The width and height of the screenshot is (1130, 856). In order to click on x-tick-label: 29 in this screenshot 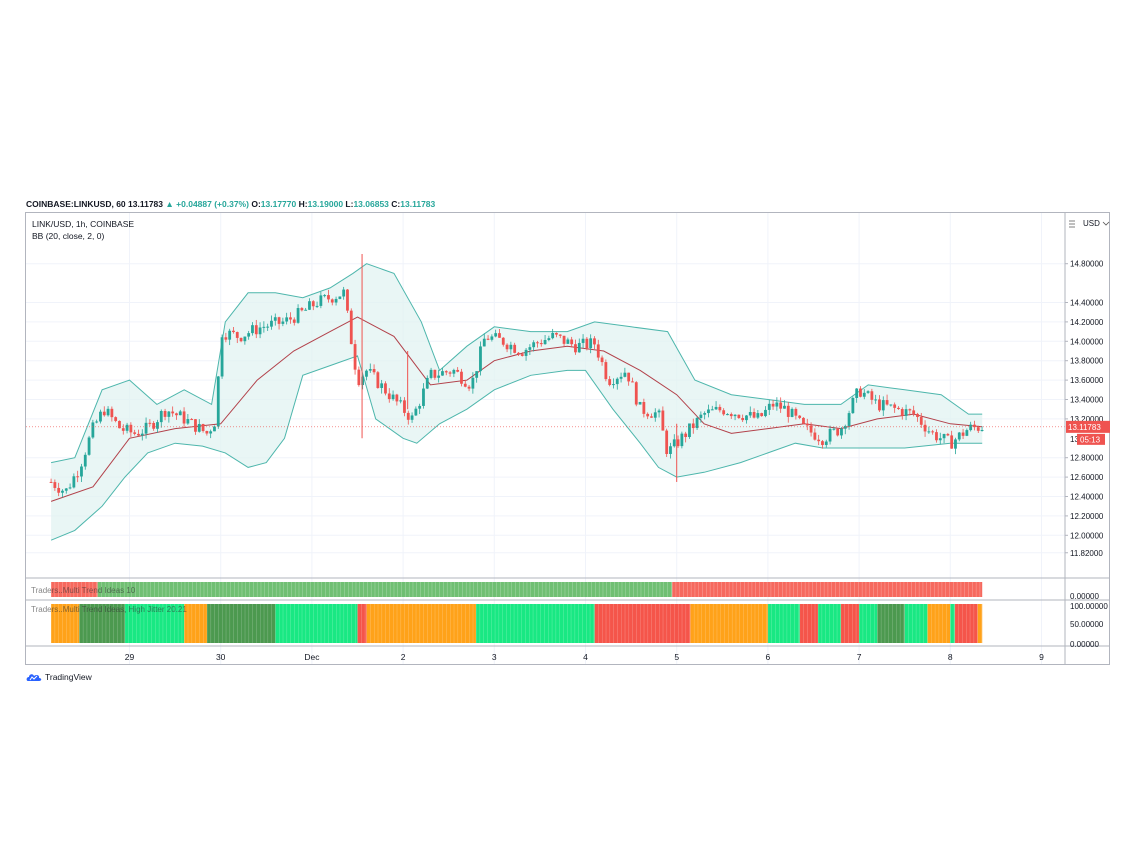, I will do `click(130, 657)`.